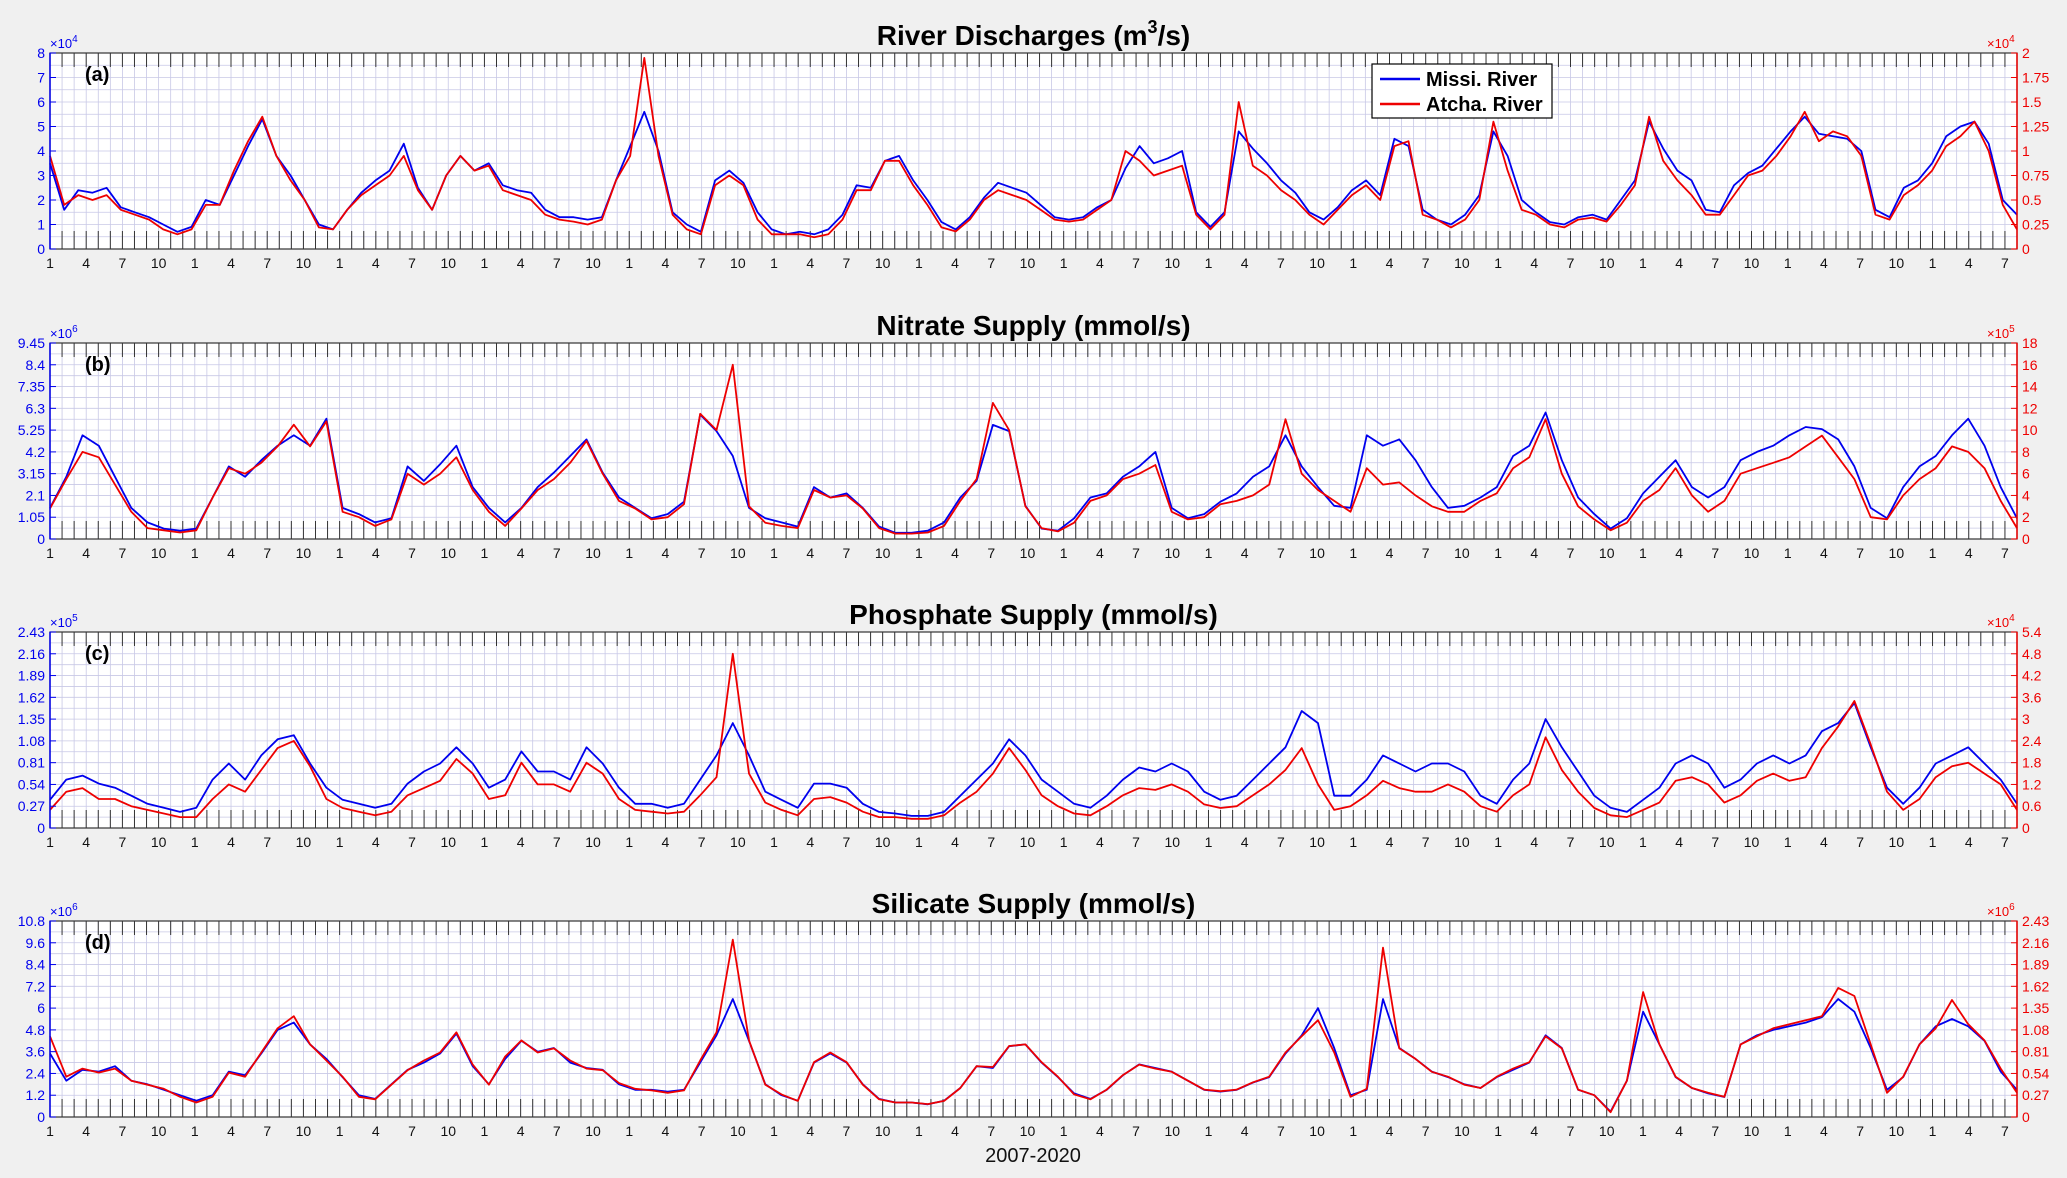 The height and width of the screenshot is (1178, 2067). What do you see at coordinates (64, 621) in the screenshot?
I see `y-exponent-left: ×10⁵` at bounding box center [64, 621].